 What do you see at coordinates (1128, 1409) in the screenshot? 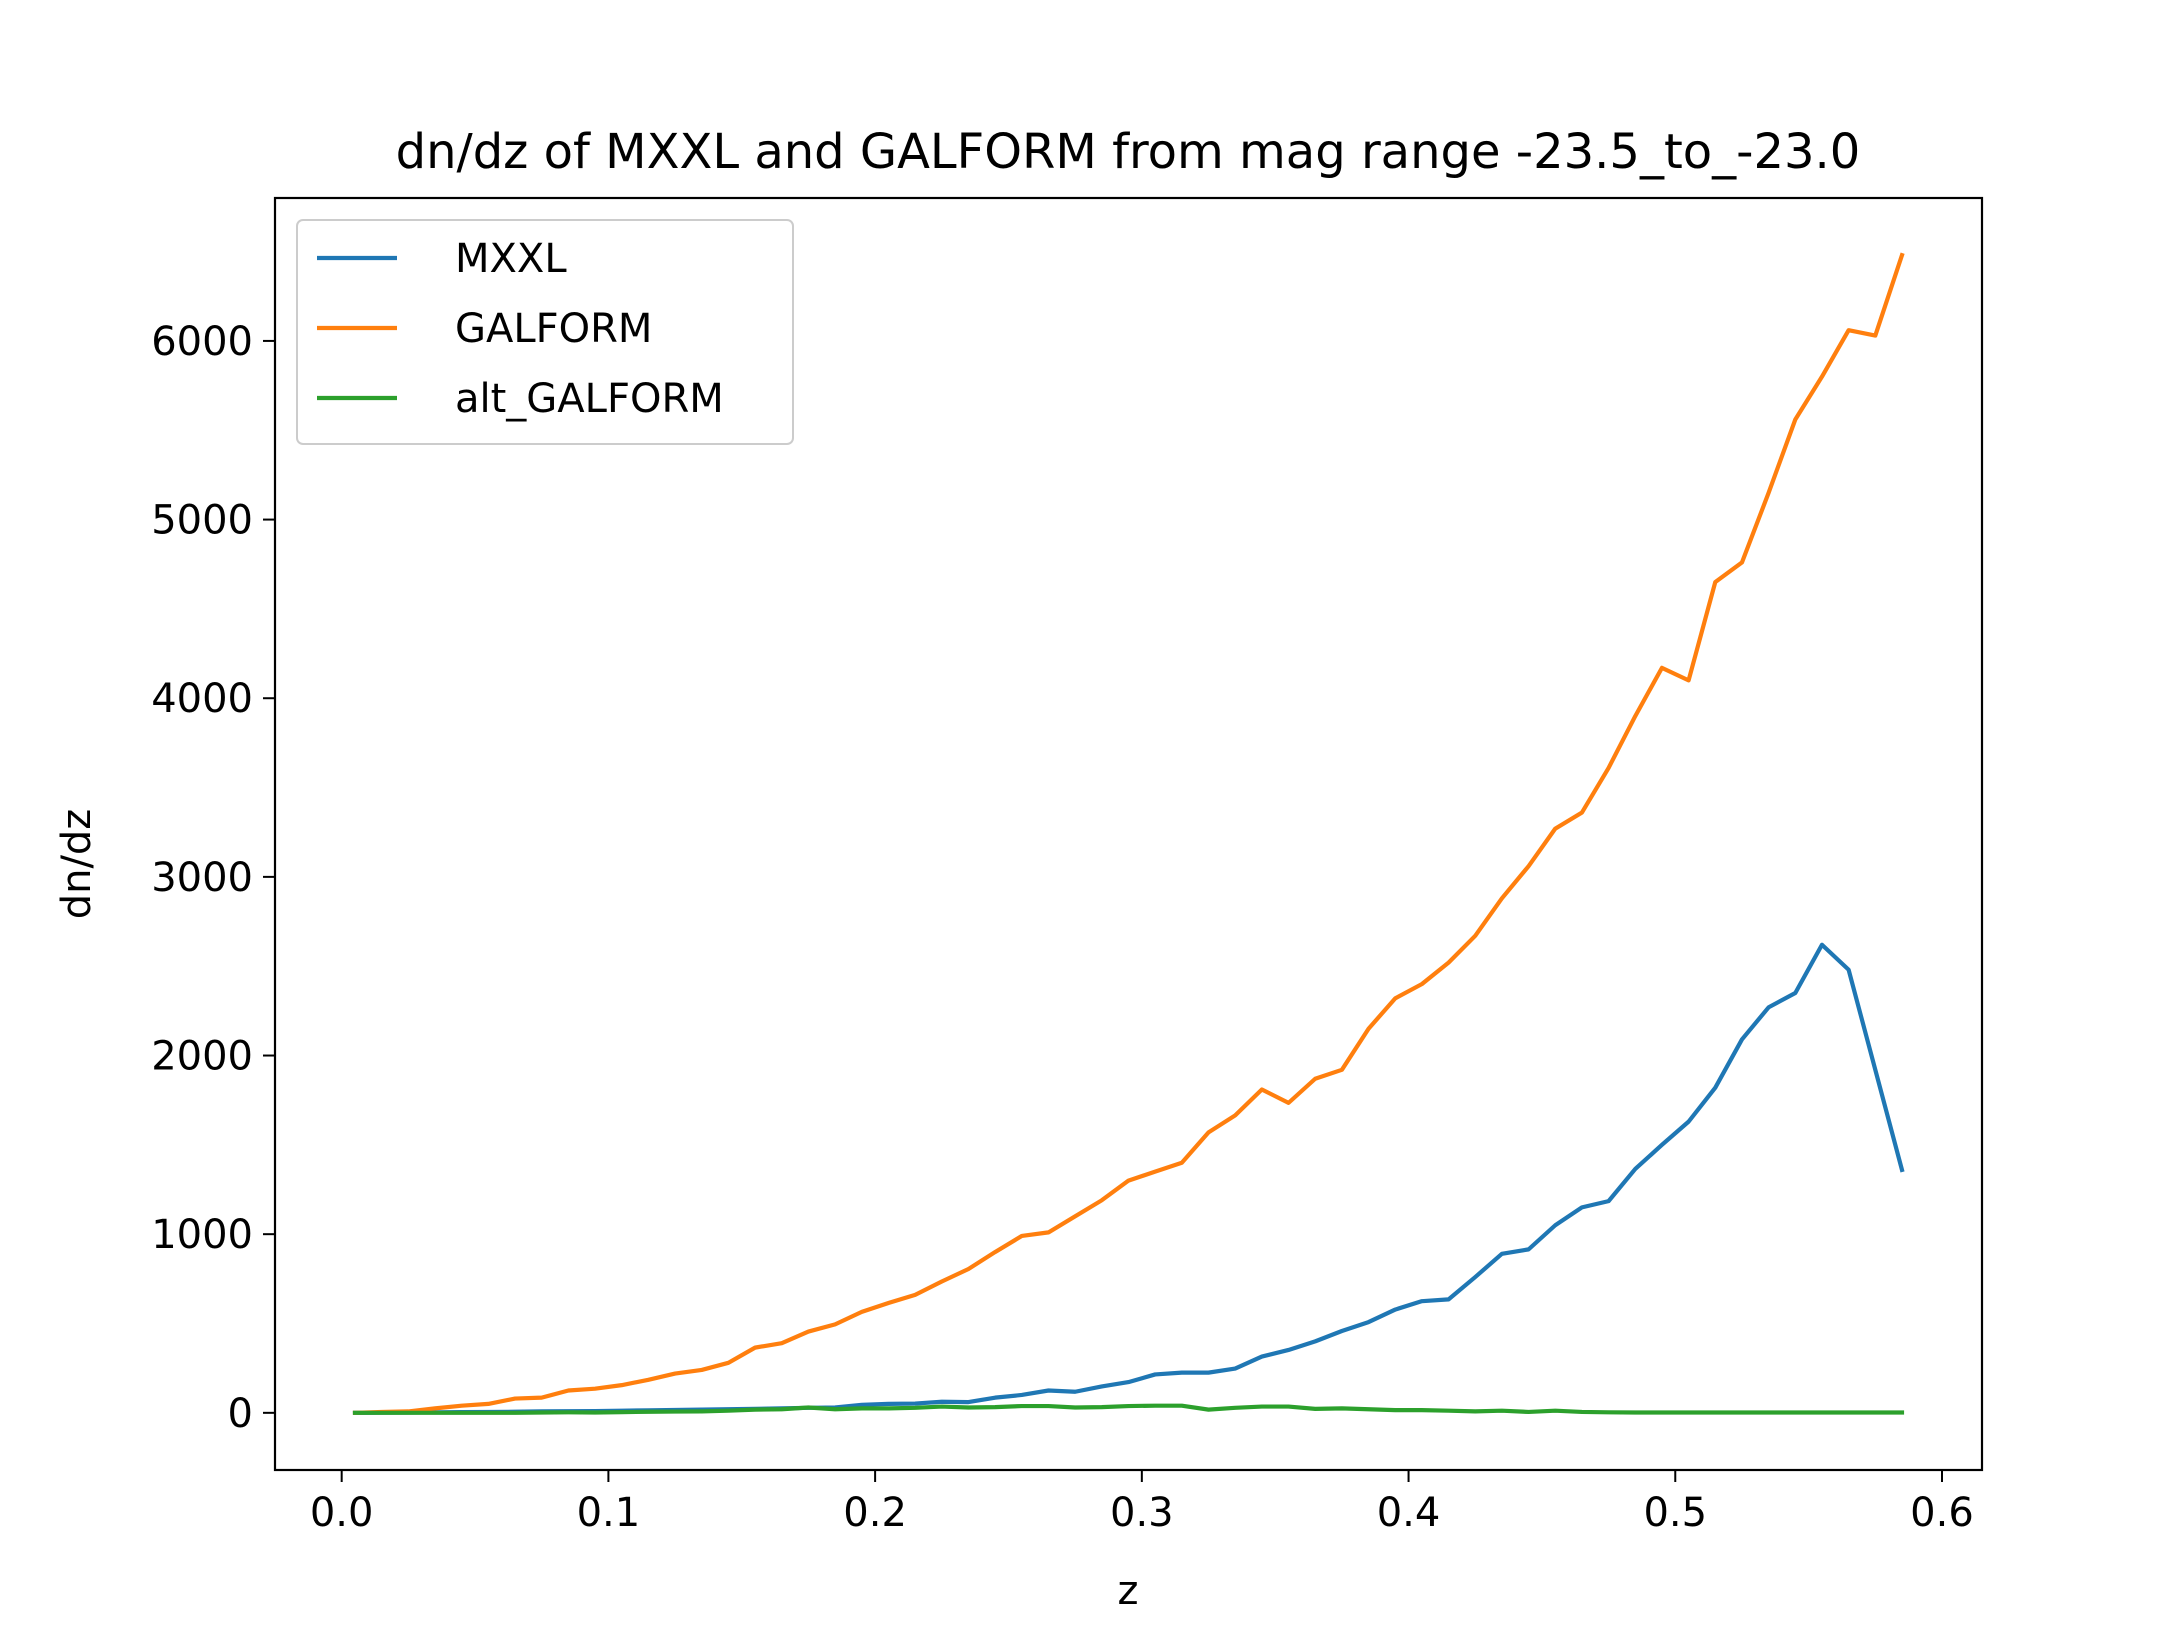
I see `series-line-alt-galform` at bounding box center [1128, 1409].